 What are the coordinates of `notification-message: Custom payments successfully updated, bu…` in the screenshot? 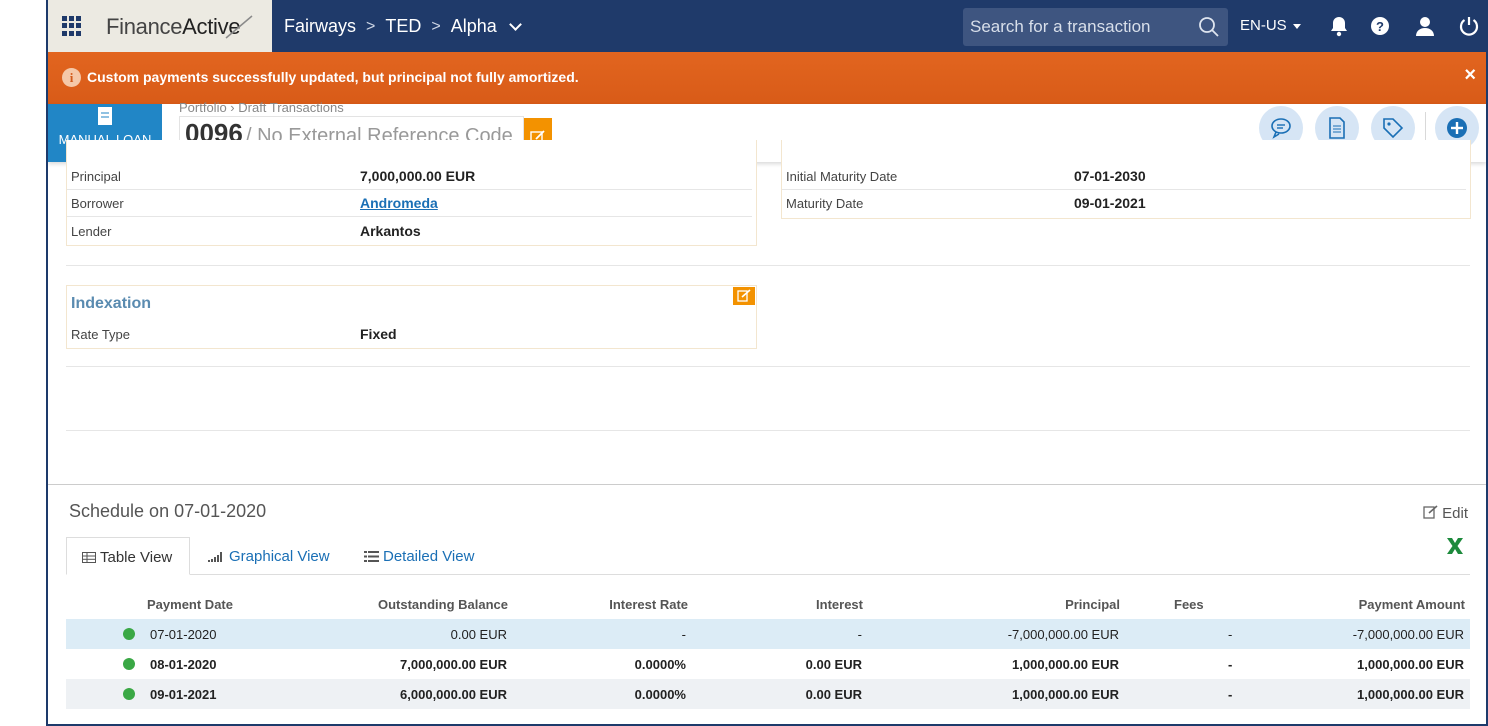 It's located at (333, 77).